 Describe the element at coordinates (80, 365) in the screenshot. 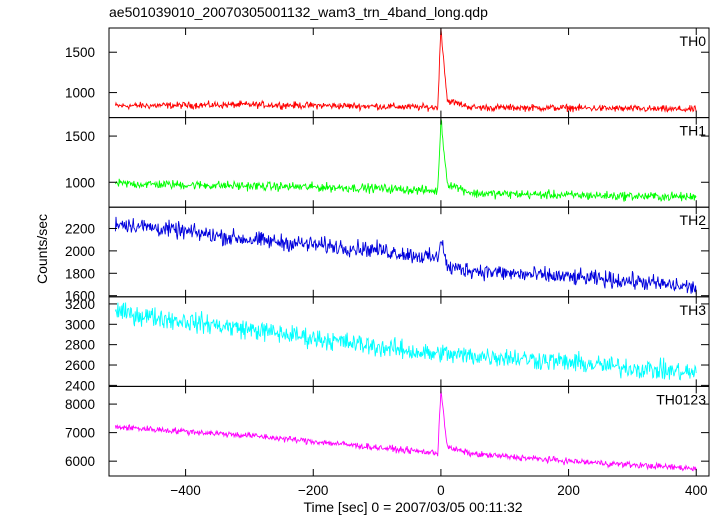

I see `y-tick-label: 2600` at that location.